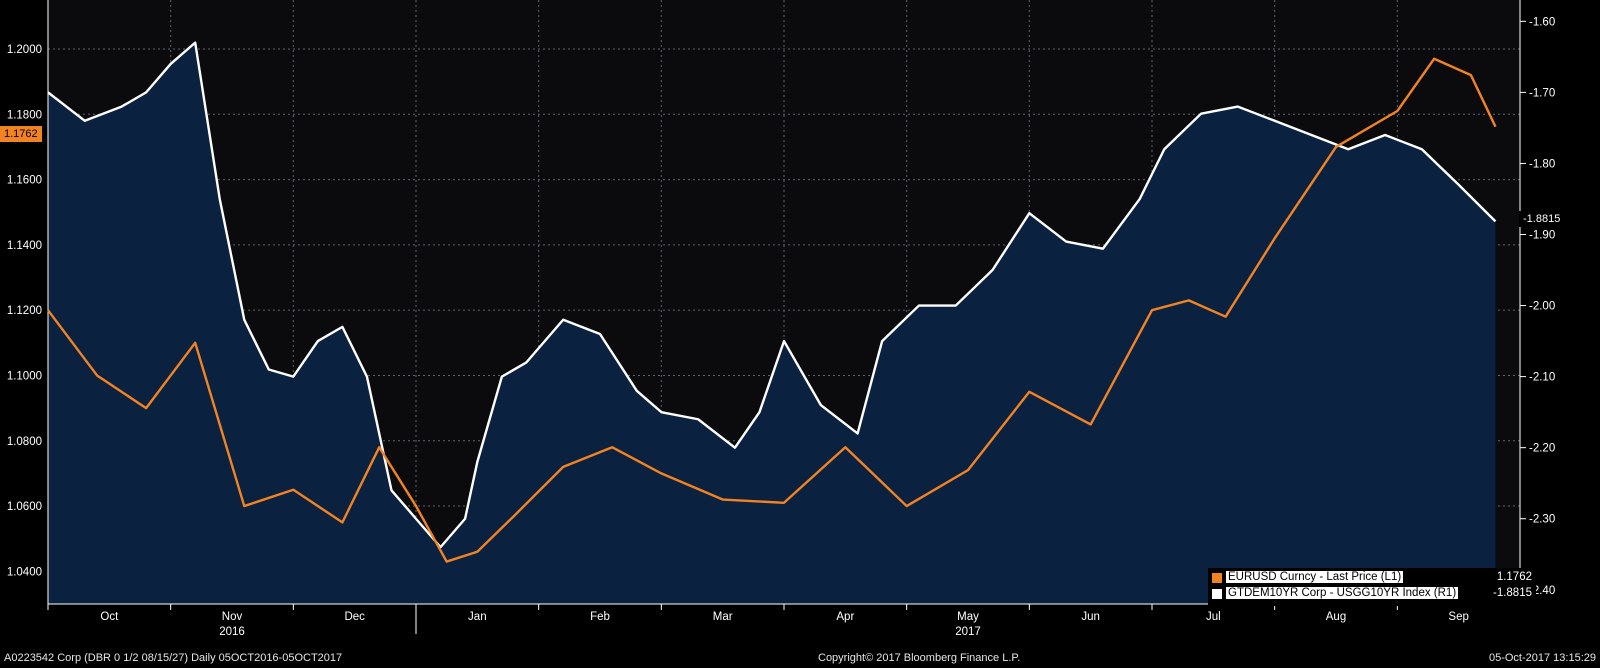 This screenshot has height=668, width=1600. I want to click on x-tick-label: Feb, so click(600, 617).